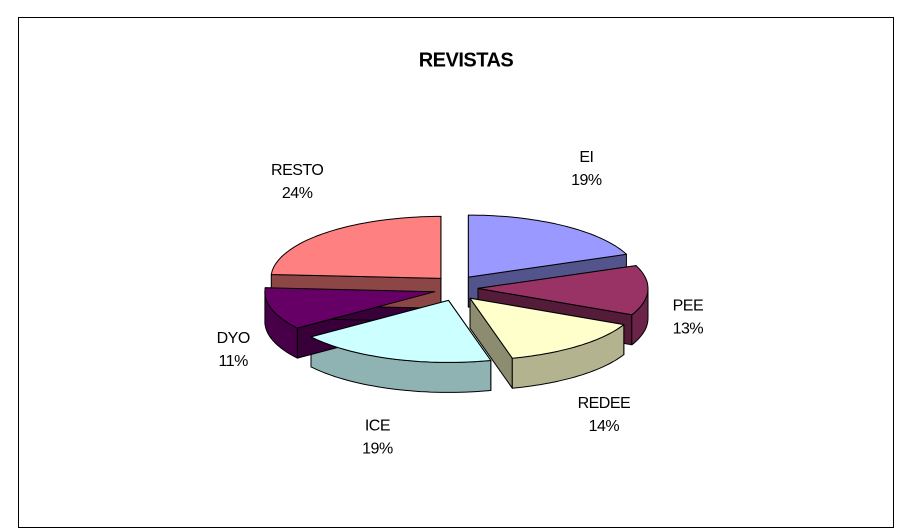 This screenshot has height=529, width=914. What do you see at coordinates (297, 193) in the screenshot?
I see `slice-value-label: 24%` at bounding box center [297, 193].